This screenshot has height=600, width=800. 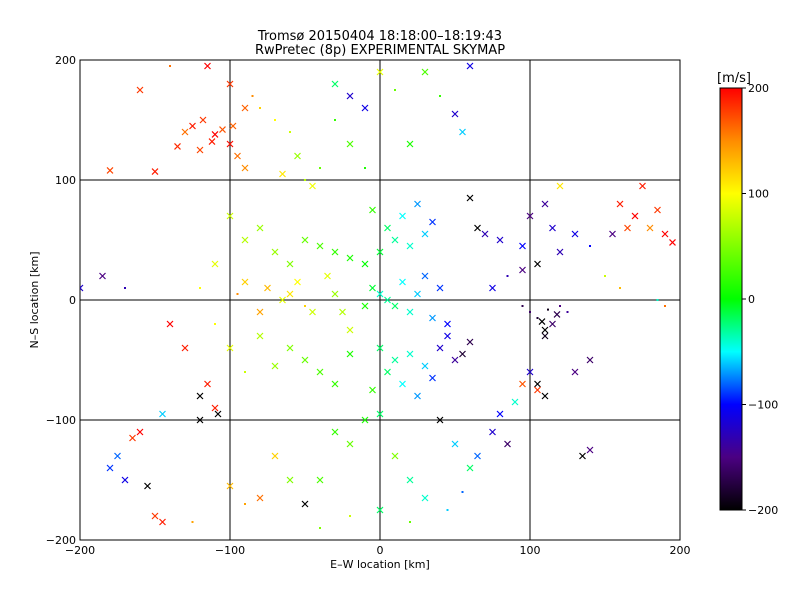 What do you see at coordinates (680, 550) in the screenshot?
I see `x-tick-label-4: 200` at bounding box center [680, 550].